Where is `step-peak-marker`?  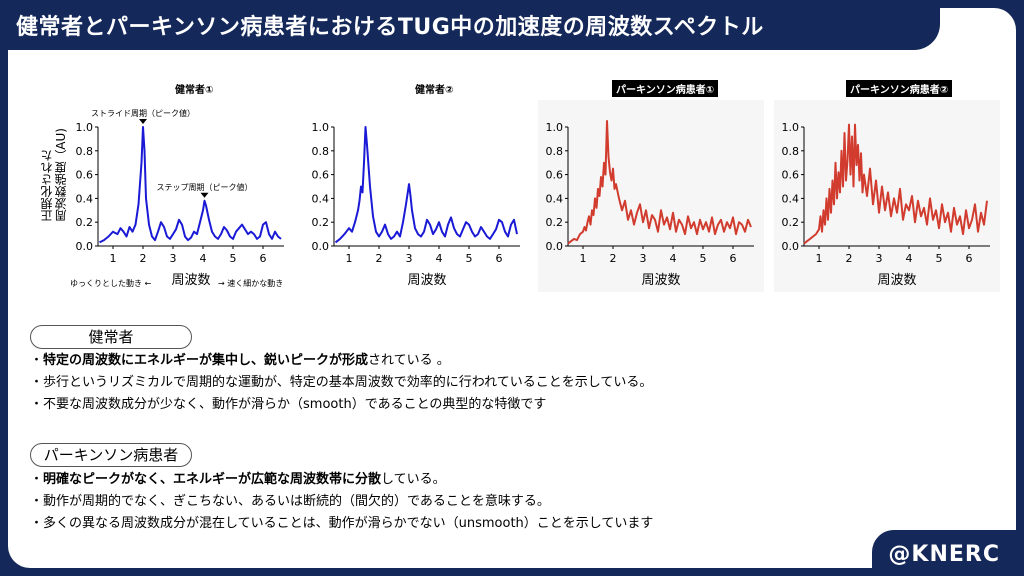 step-peak-marker is located at coordinates (204, 195).